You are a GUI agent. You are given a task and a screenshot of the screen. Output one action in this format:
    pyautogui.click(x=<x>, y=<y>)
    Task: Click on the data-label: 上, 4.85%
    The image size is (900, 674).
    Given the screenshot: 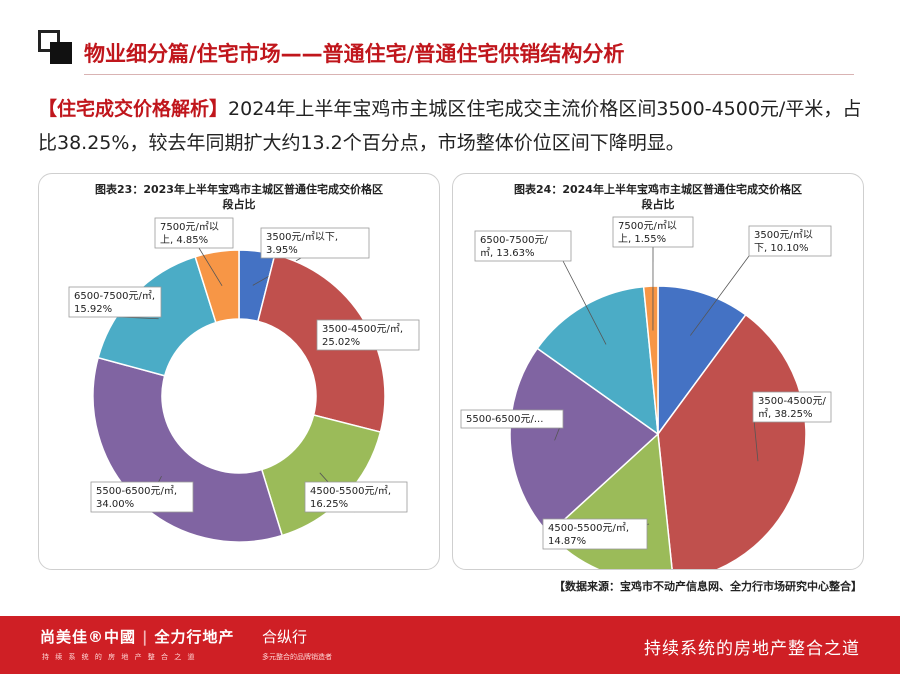 What is the action you would take?
    pyautogui.click(x=184, y=240)
    